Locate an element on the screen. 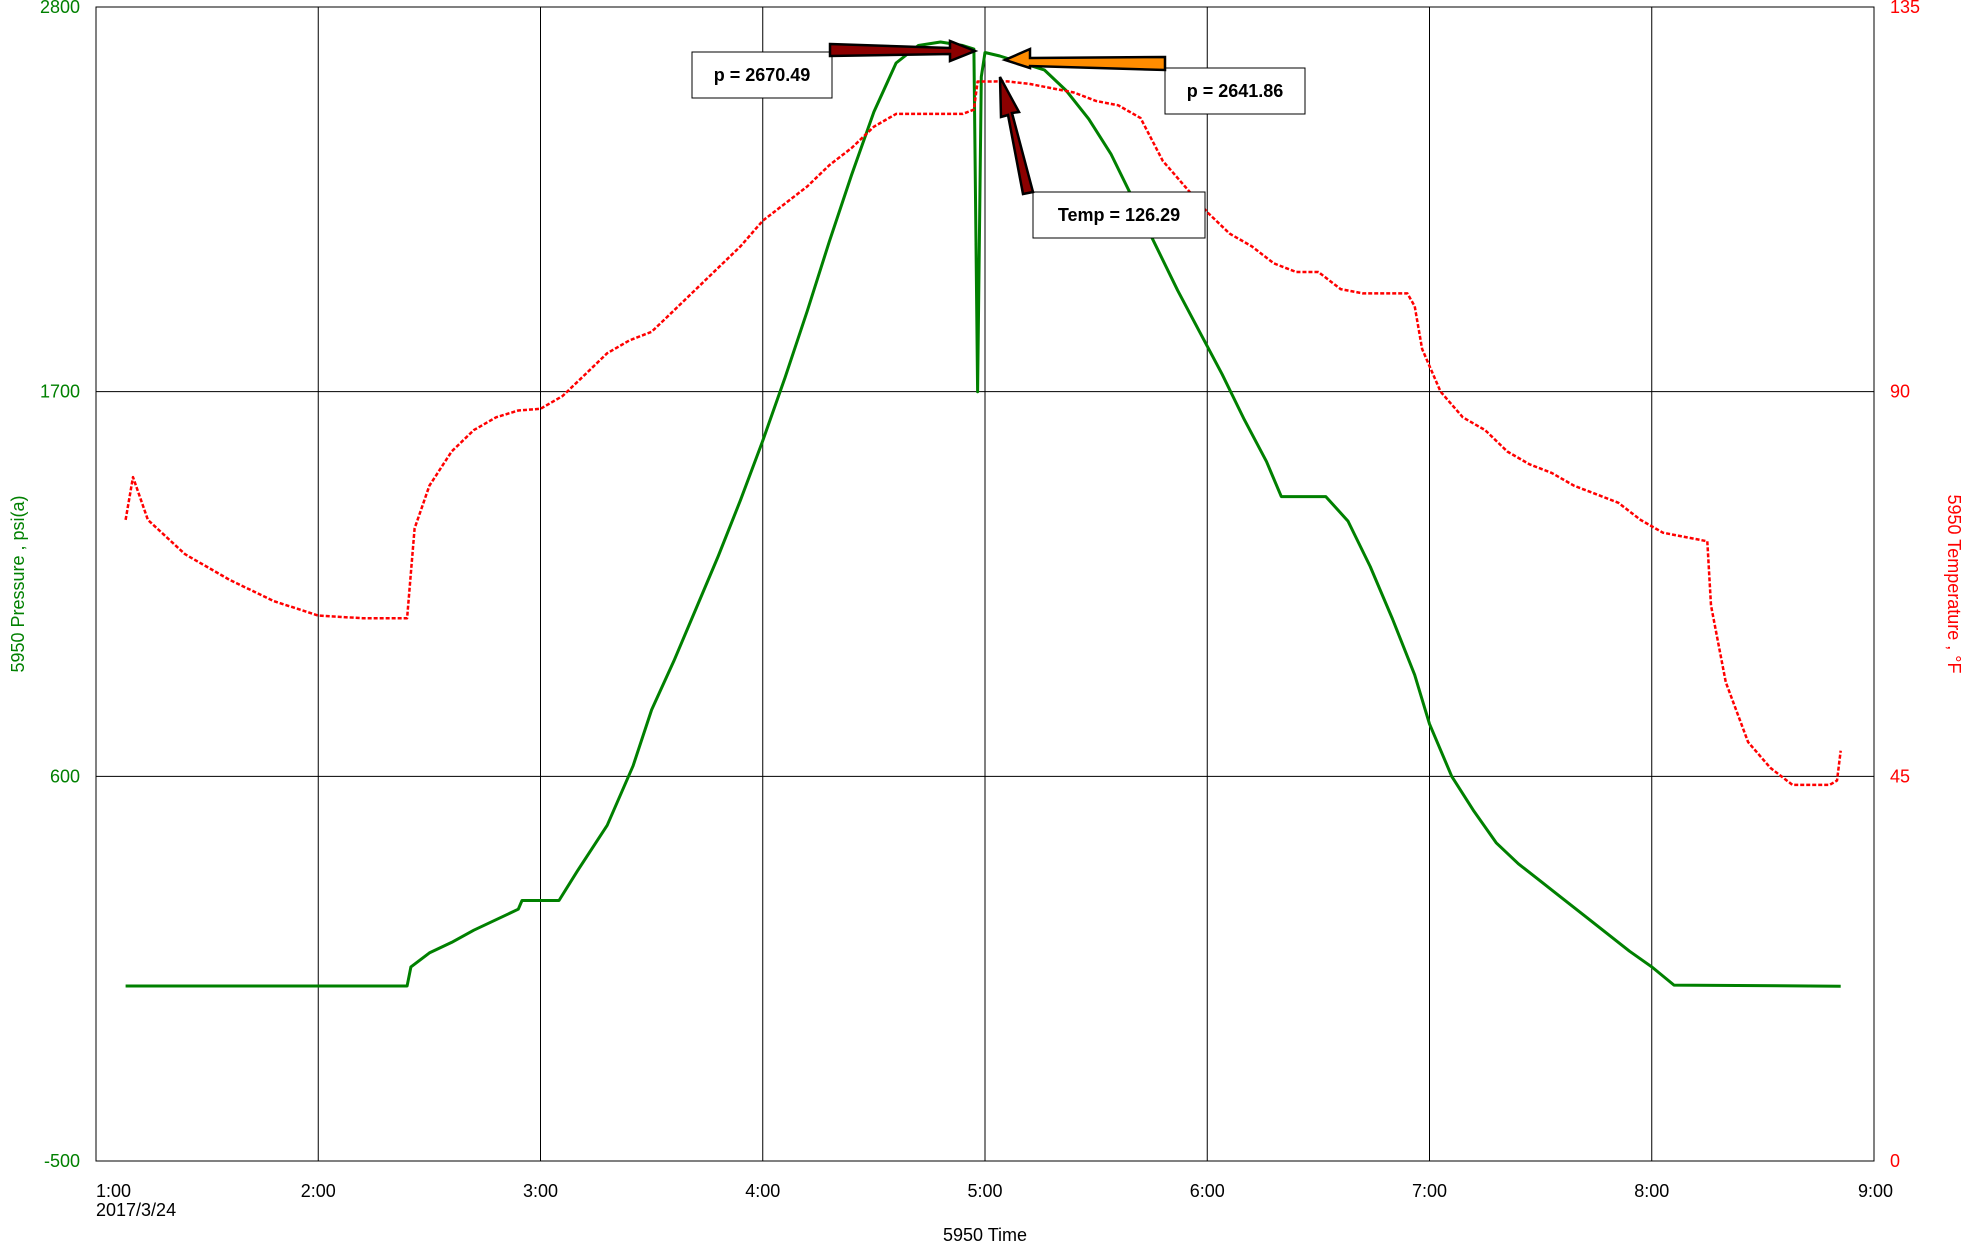 The image size is (1971, 1244). left-tick-label: -500 is located at coordinates (62, 1161).